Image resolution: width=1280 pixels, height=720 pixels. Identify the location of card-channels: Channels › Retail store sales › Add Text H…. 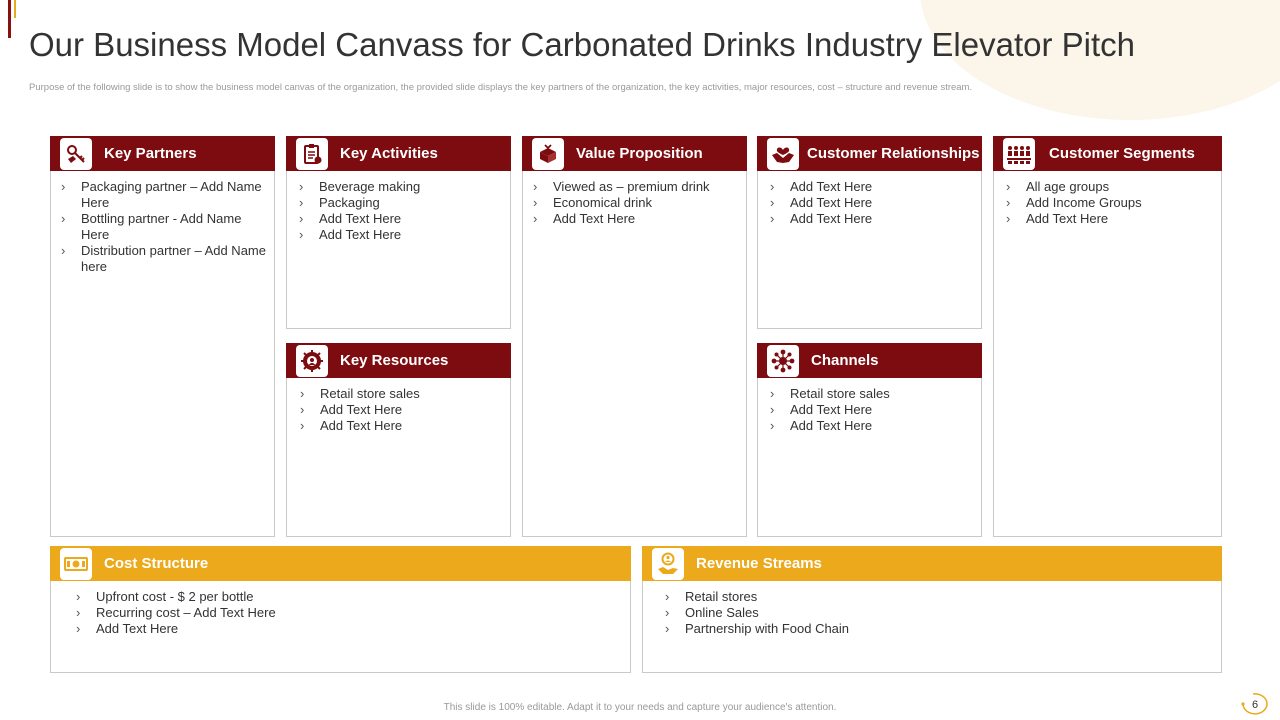
(869, 440).